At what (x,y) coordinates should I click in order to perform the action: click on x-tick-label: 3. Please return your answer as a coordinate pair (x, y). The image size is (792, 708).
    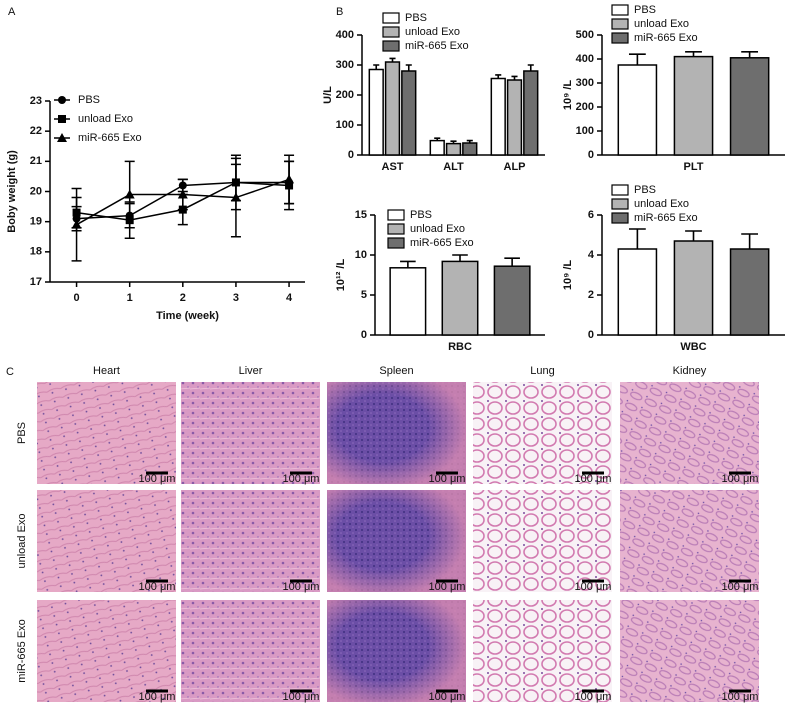
    Looking at the image, I should click on (236, 298).